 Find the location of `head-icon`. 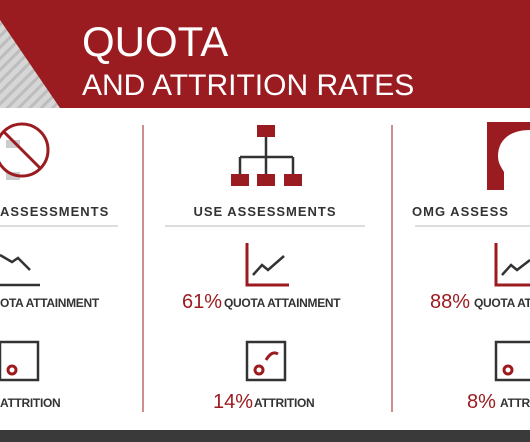

head-icon is located at coordinates (508, 156).